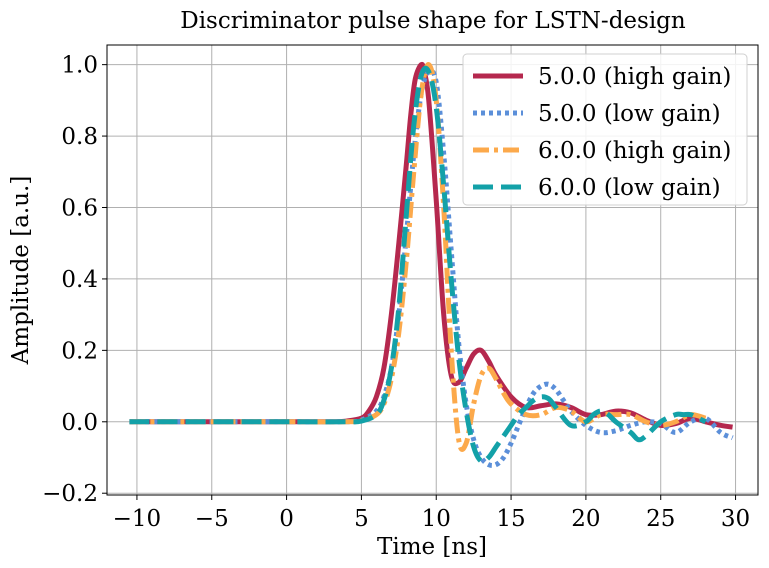 The width and height of the screenshot is (769, 568). I want to click on x-ticks: −10 −5 0 5 10 15 20 25 30, so click(431, 513).